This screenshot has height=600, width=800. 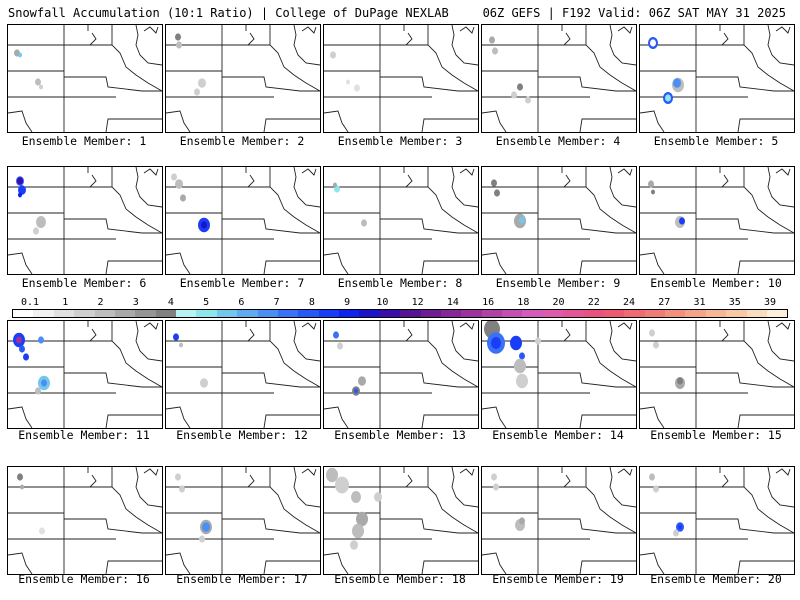 I want to click on ensemble-member-label: Ensemble Member: 3, so click(x=400, y=141).